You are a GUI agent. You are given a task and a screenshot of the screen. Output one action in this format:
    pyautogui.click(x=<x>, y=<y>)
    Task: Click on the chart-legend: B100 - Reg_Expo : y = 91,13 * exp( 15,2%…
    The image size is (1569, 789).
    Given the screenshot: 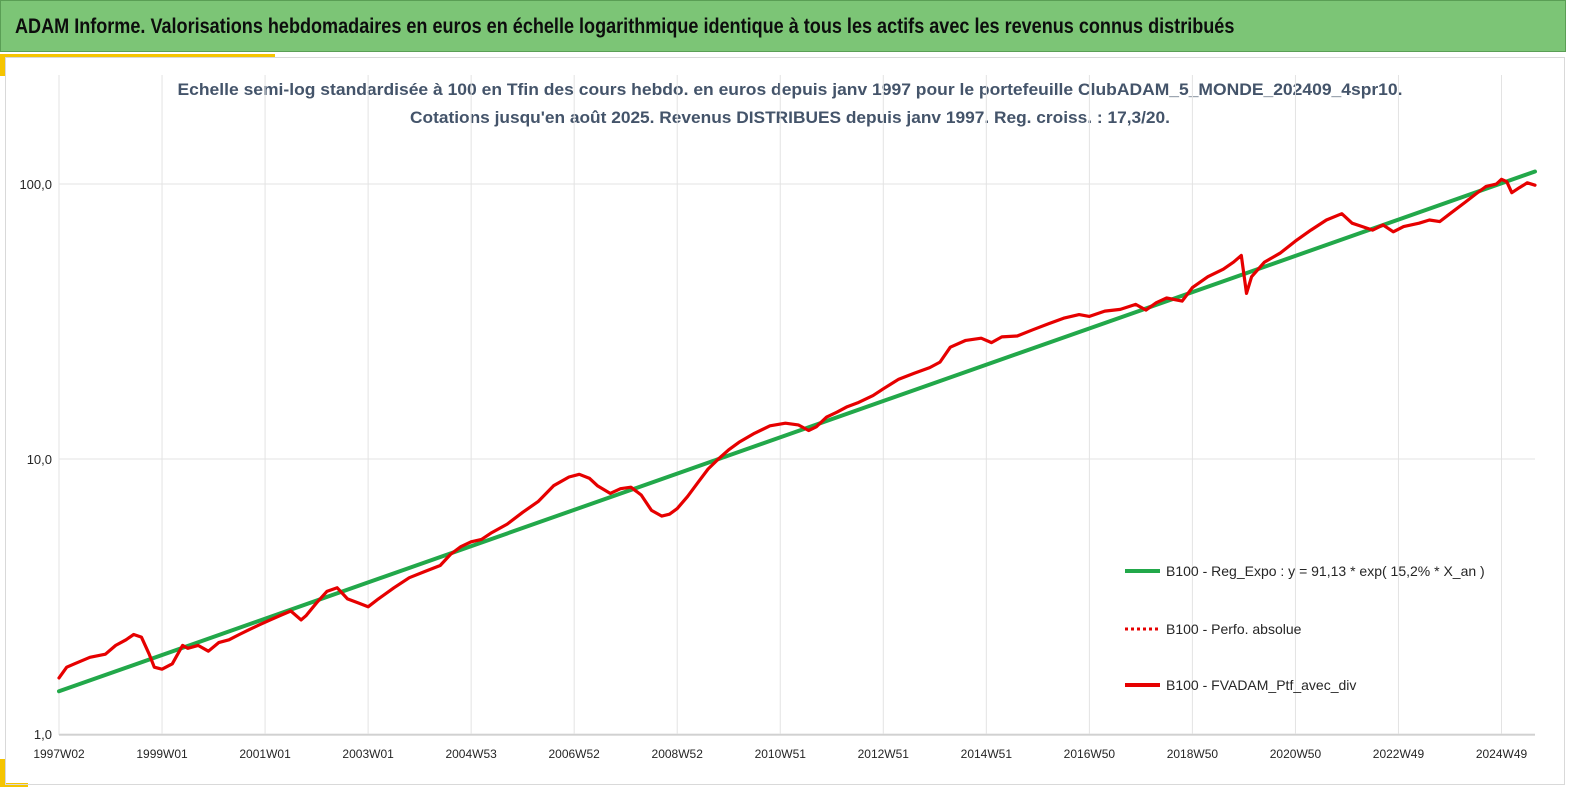 What is the action you would take?
    pyautogui.click(x=1305, y=628)
    